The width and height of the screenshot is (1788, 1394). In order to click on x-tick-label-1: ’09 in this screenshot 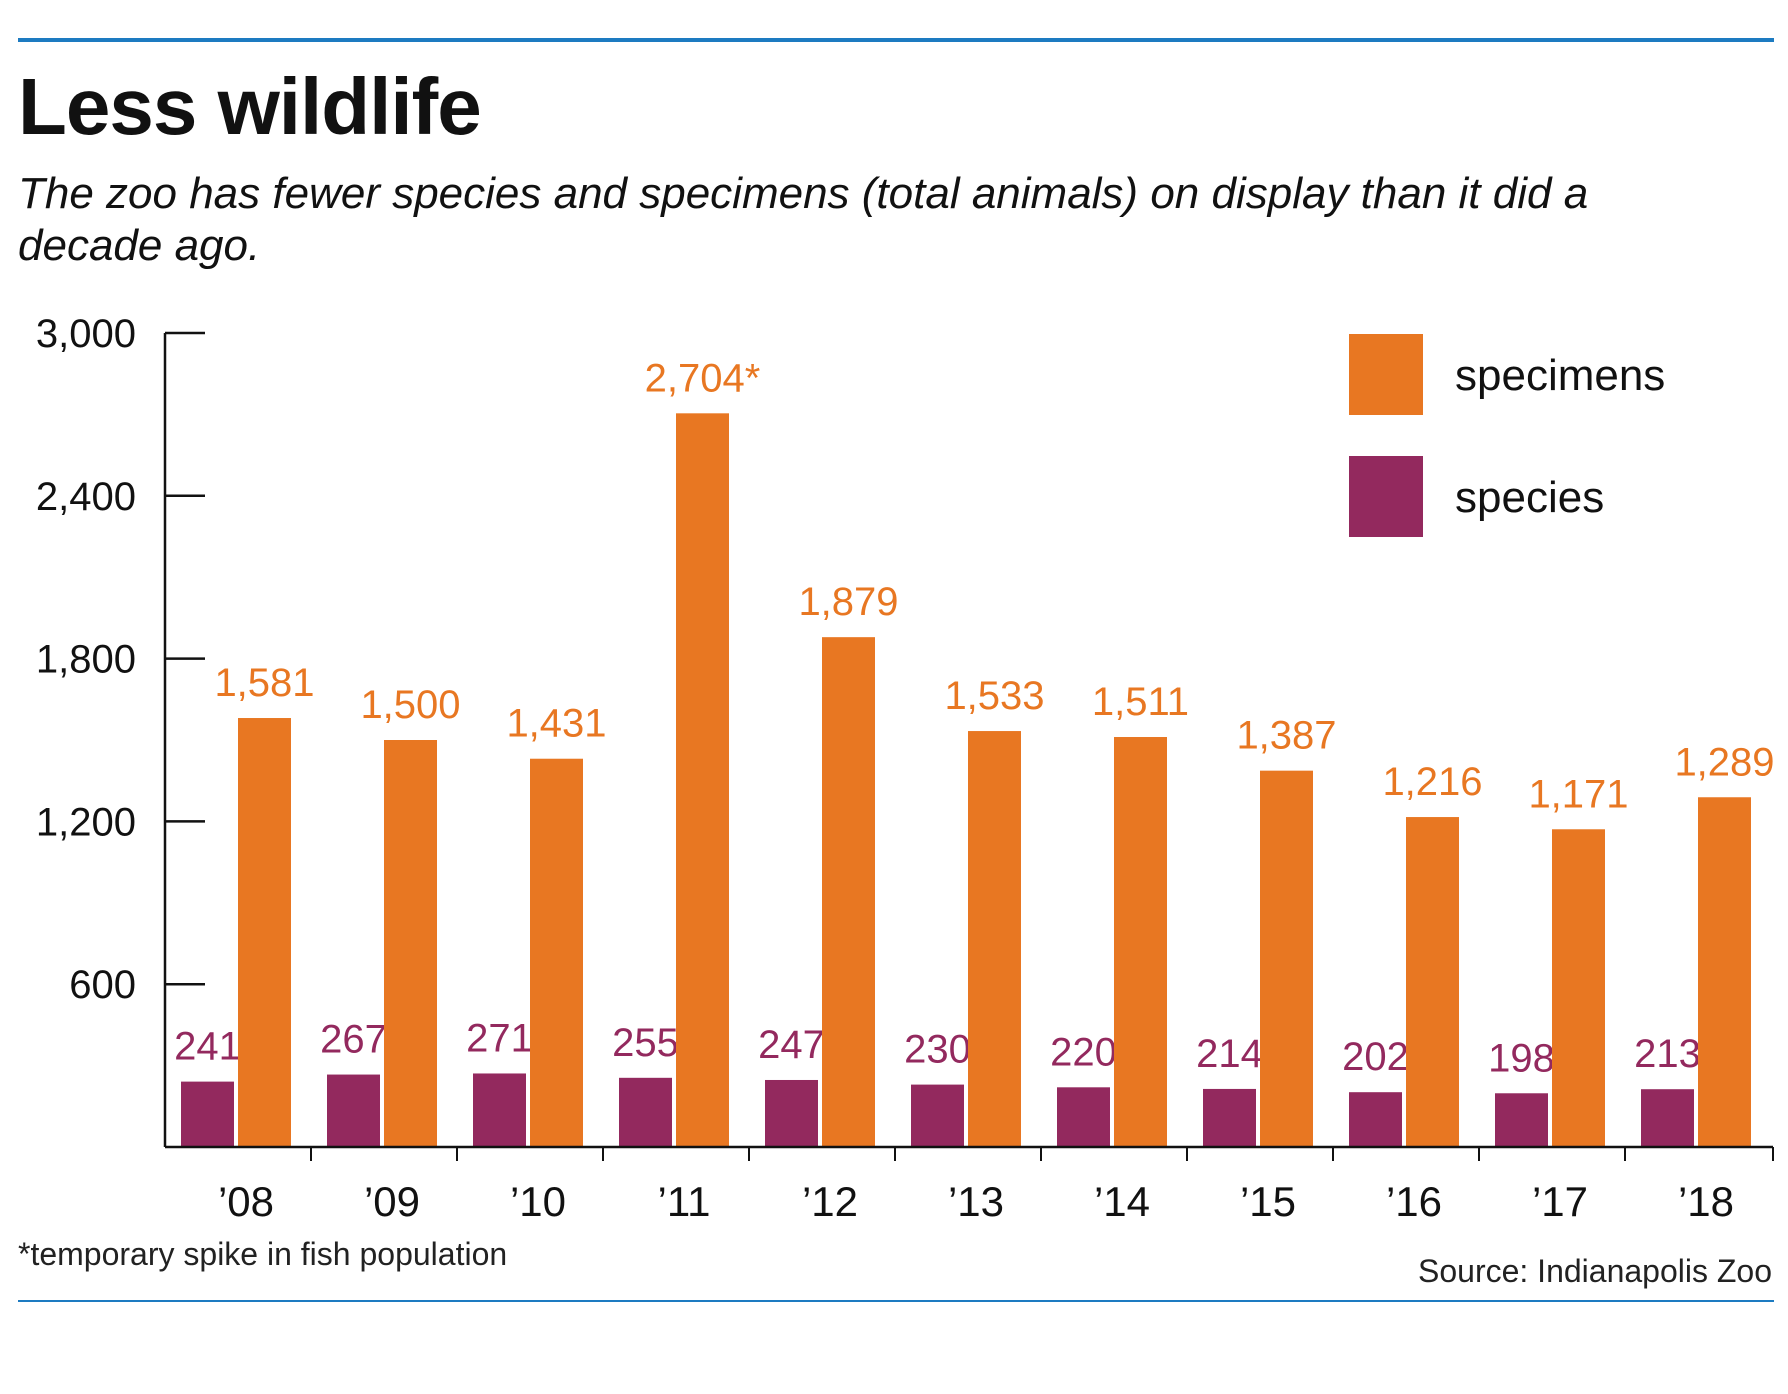, I will do `click(392, 1201)`.